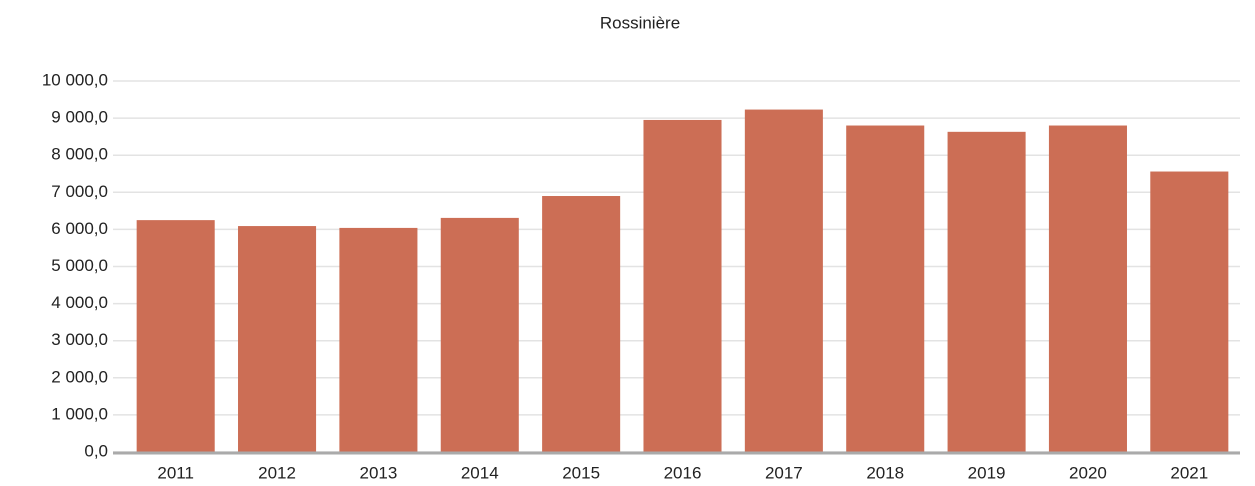 The image size is (1255, 486). I want to click on x-tick-label: 2021, so click(1189, 472).